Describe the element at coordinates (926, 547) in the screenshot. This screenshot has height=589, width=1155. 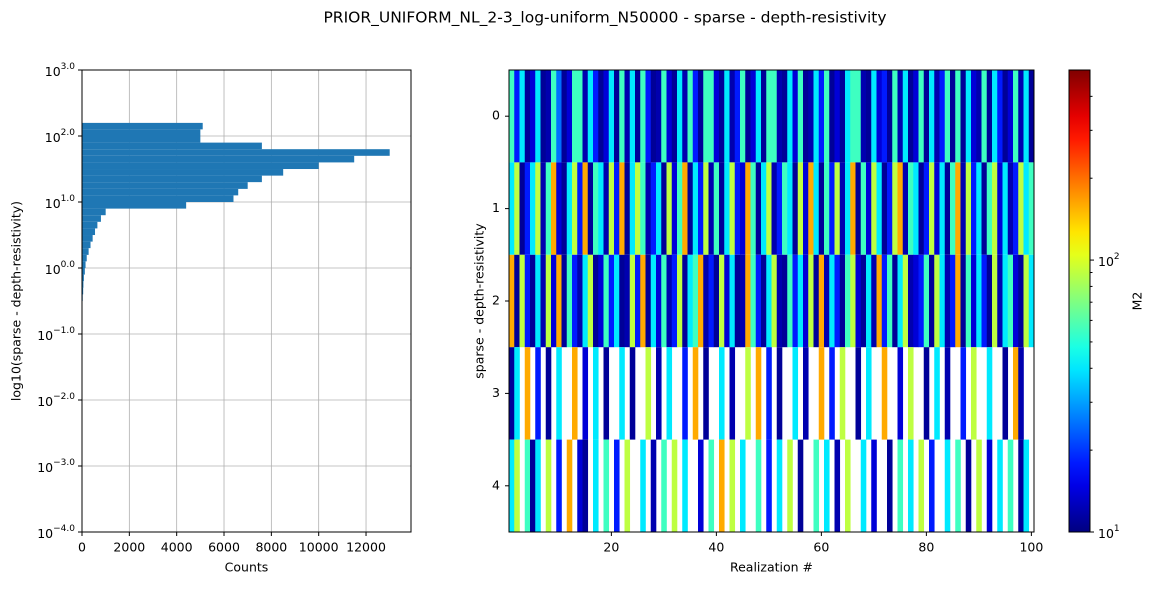
I see `x-tick-label: 80` at that location.